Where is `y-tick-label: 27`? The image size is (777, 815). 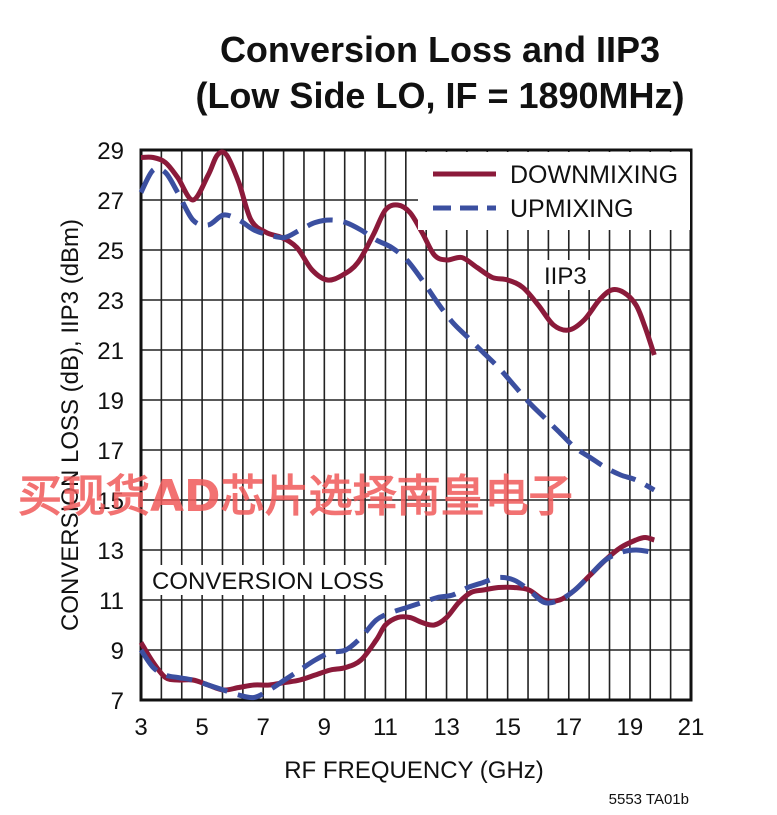
y-tick-label: 27 is located at coordinates (110, 201).